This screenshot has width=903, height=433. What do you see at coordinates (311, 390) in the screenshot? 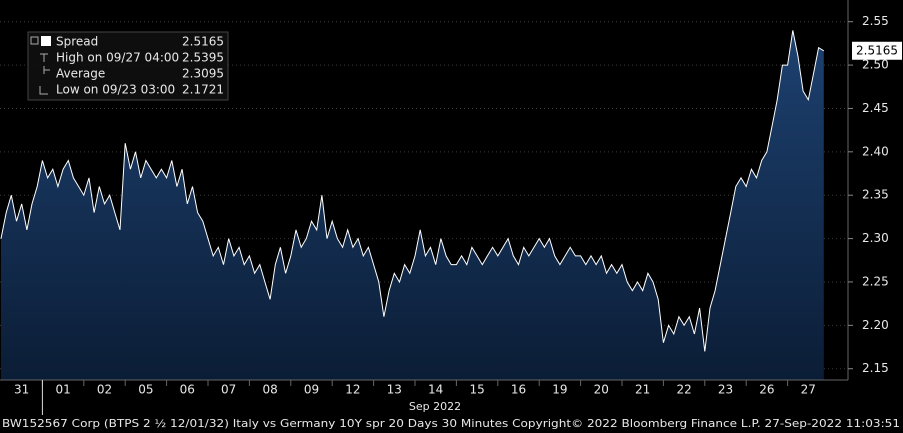
I see `x-tick-label: 09` at bounding box center [311, 390].